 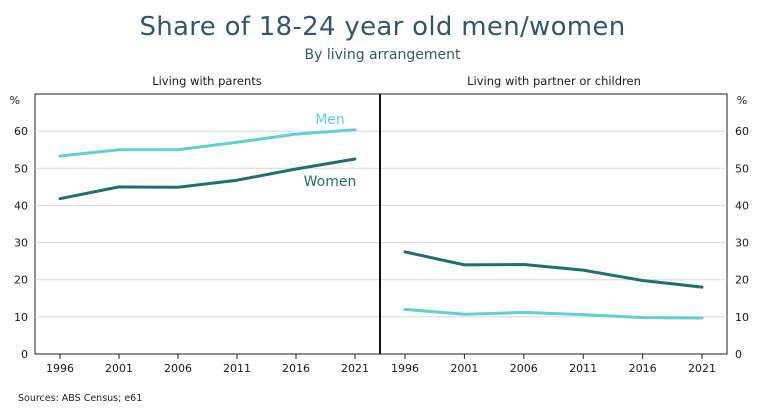 What do you see at coordinates (554, 81) in the screenshot?
I see `panel-title: Living with partner or children` at bounding box center [554, 81].